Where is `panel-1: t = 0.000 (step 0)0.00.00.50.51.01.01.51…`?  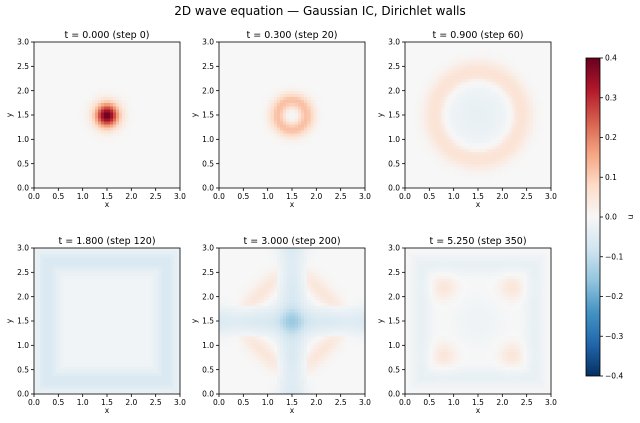 panel-1: t = 0.000 (step 0)0.00.00.50.51.01.01.51… is located at coordinates (95, 119).